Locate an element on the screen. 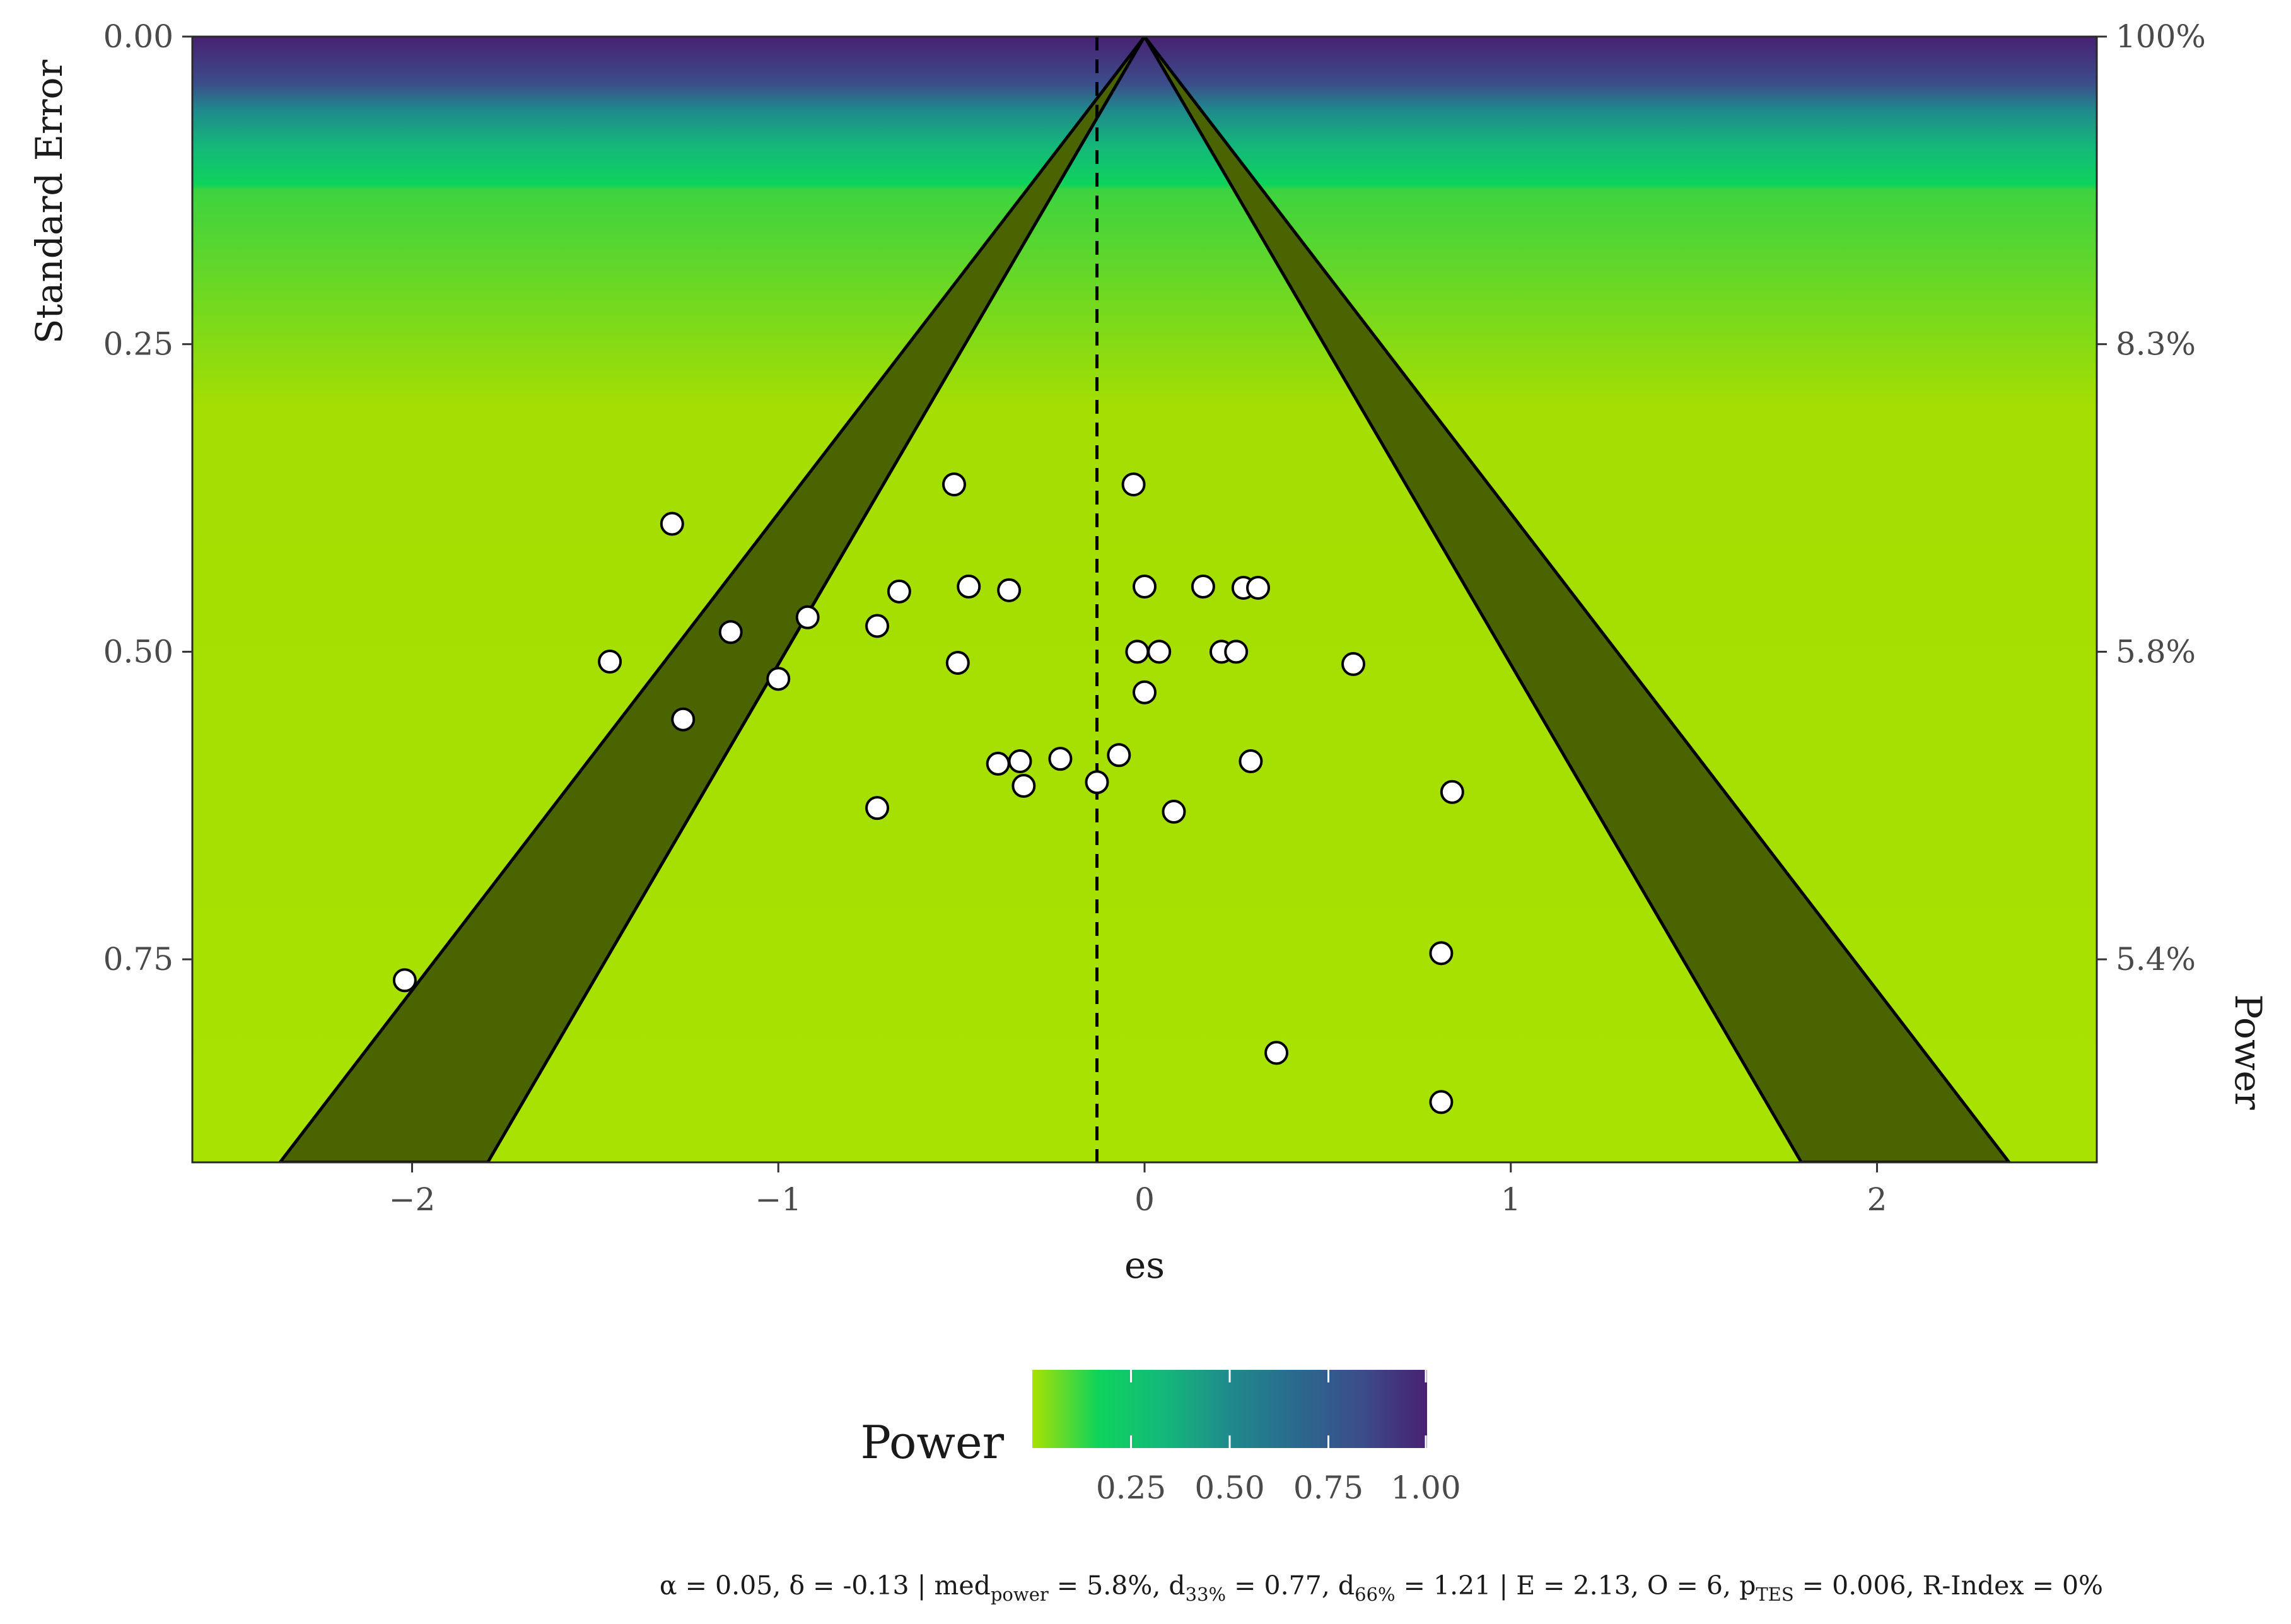 Image resolution: width=2291 pixels, height=1624 pixels. footnote-d33-sub: 33% is located at coordinates (1206, 1594).